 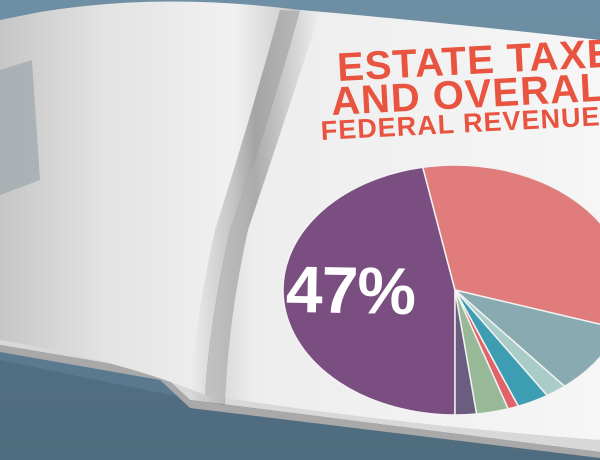 I want to click on pie-percentage-label: 47%, so click(x=350, y=290).